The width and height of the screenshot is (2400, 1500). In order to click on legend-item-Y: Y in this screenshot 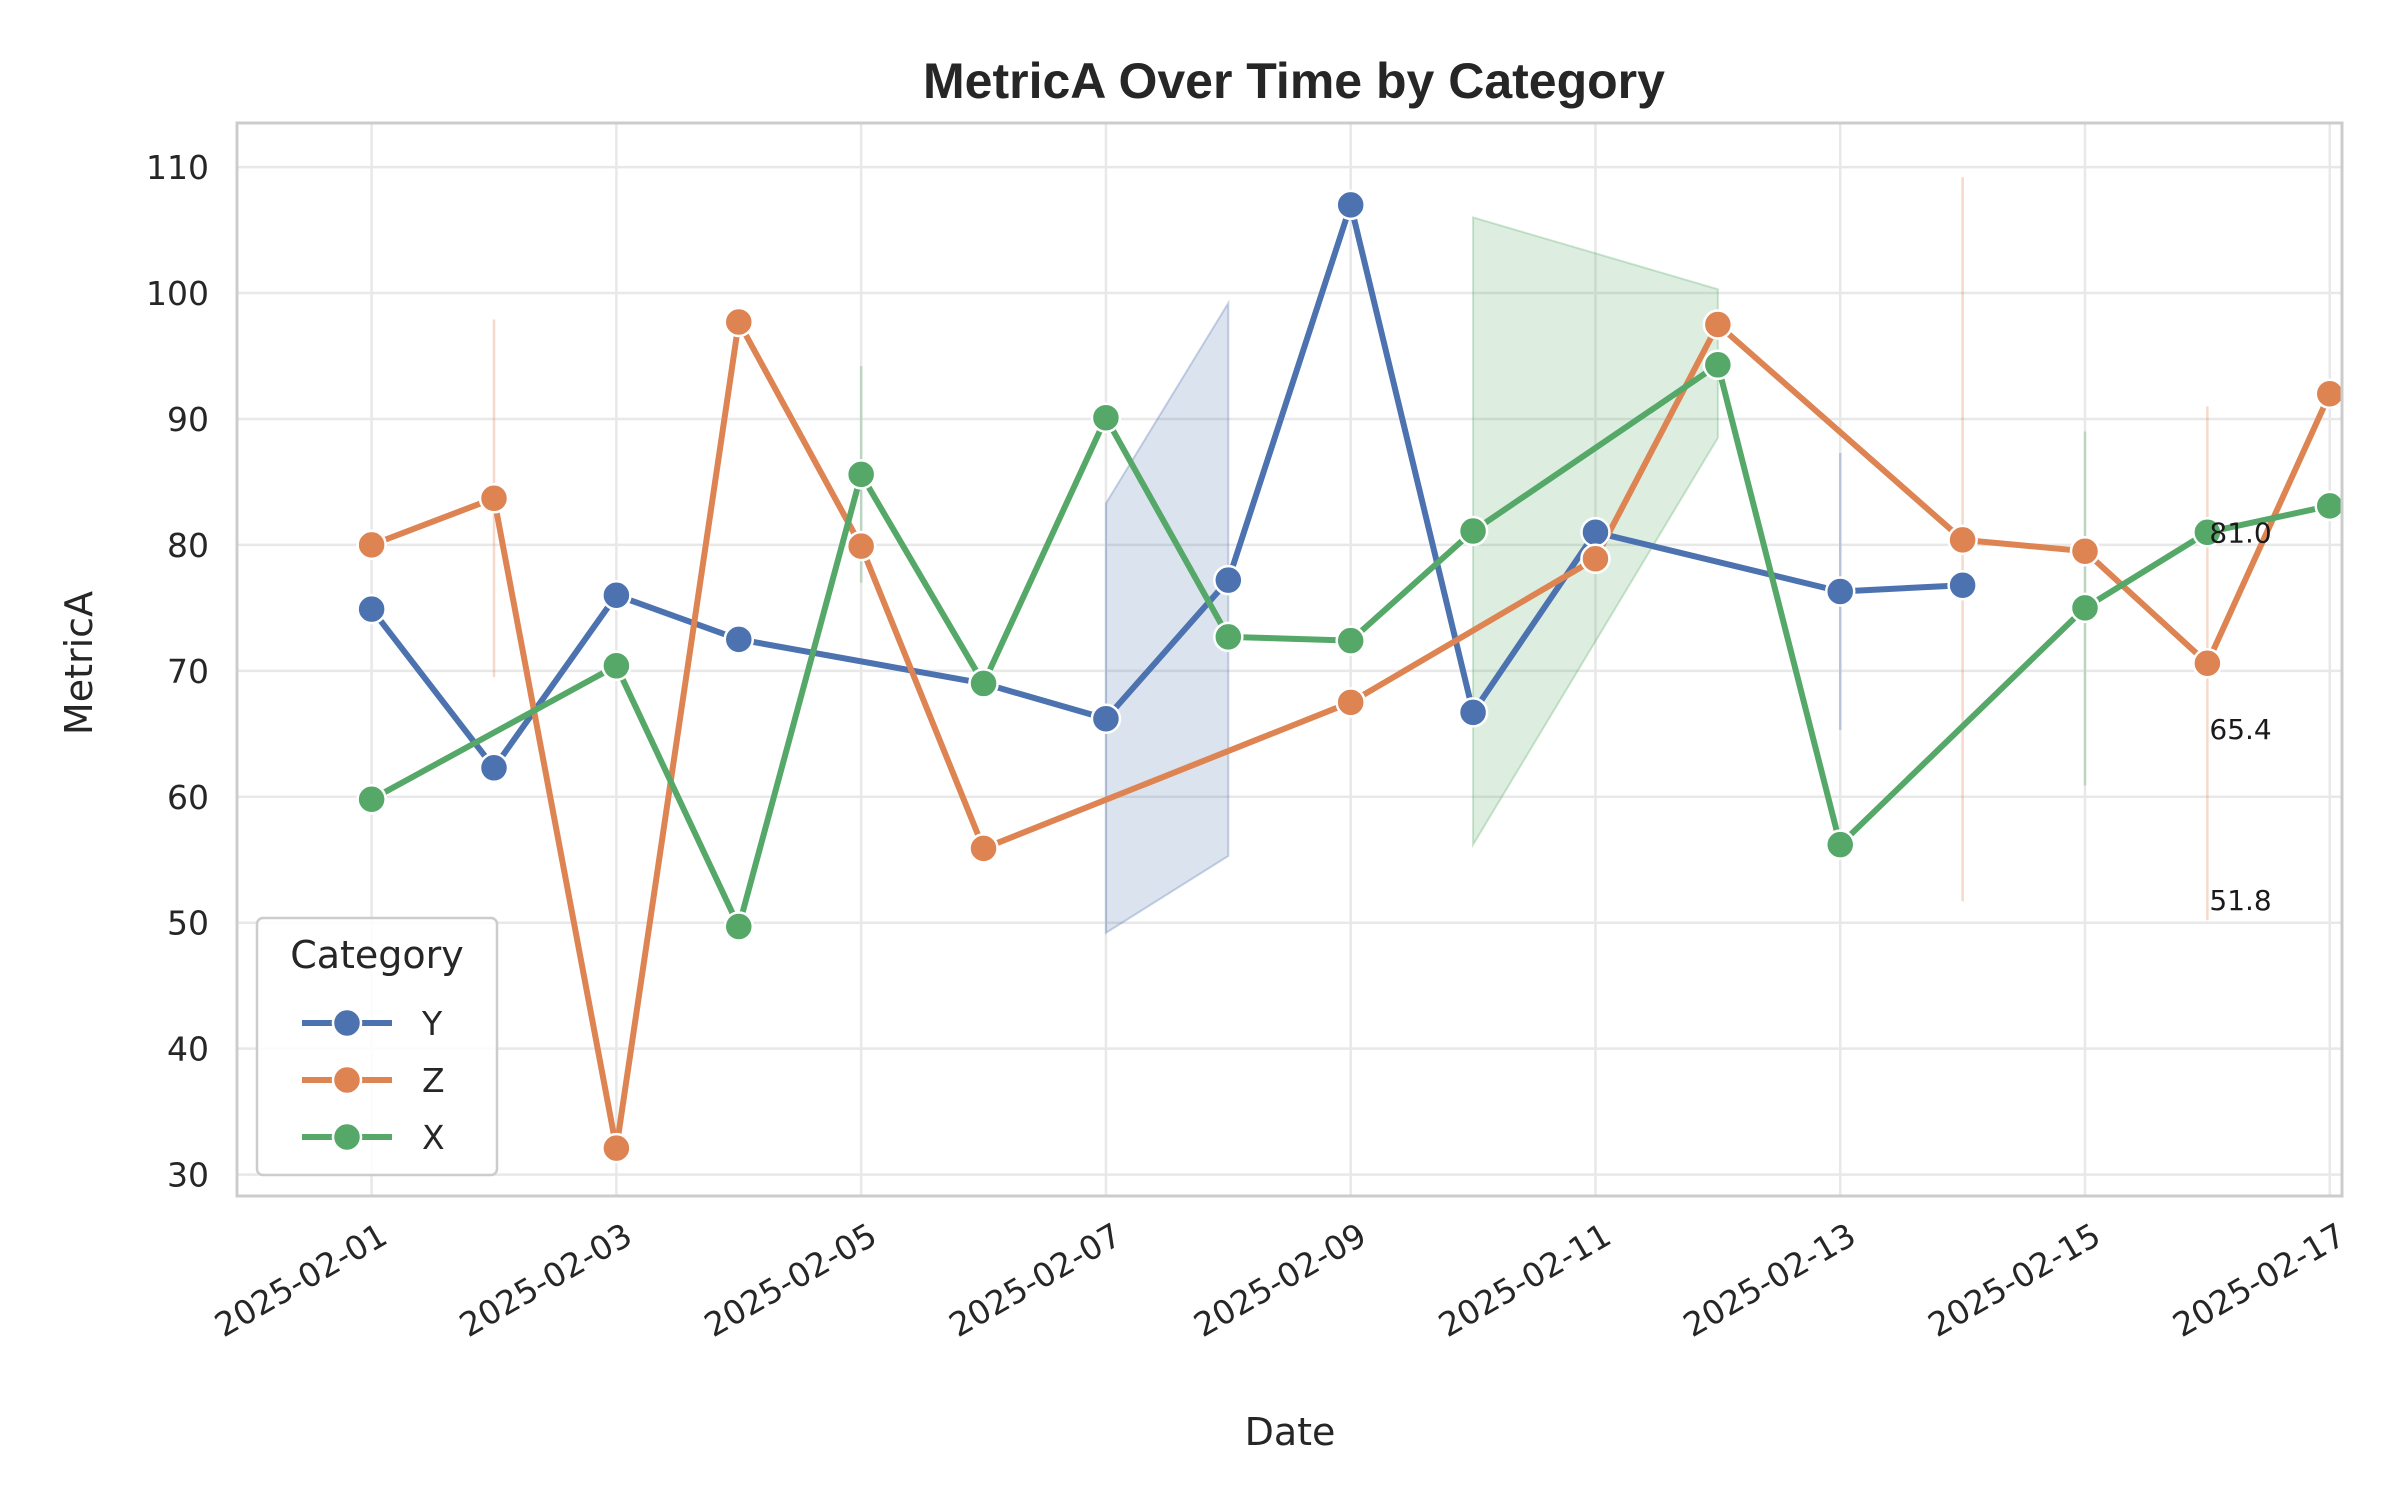, I will do `click(372, 1023)`.